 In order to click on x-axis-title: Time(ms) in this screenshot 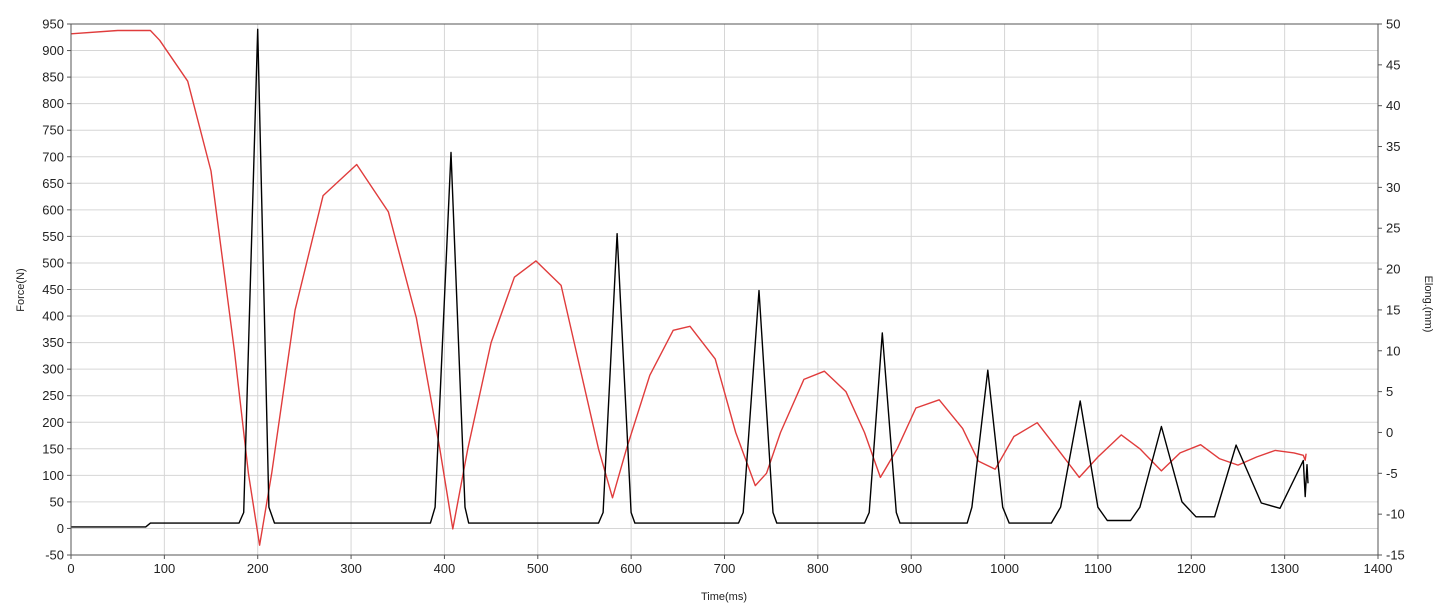, I will do `click(724, 597)`.